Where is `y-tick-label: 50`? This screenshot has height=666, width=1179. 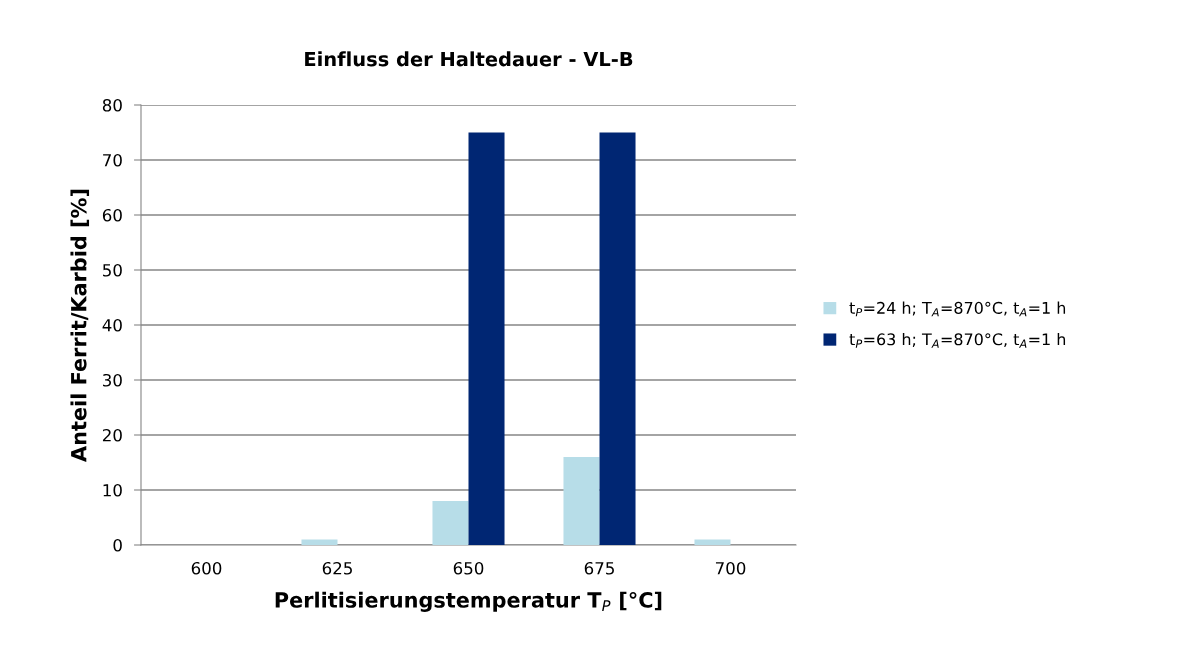 y-tick-label: 50 is located at coordinates (112, 270).